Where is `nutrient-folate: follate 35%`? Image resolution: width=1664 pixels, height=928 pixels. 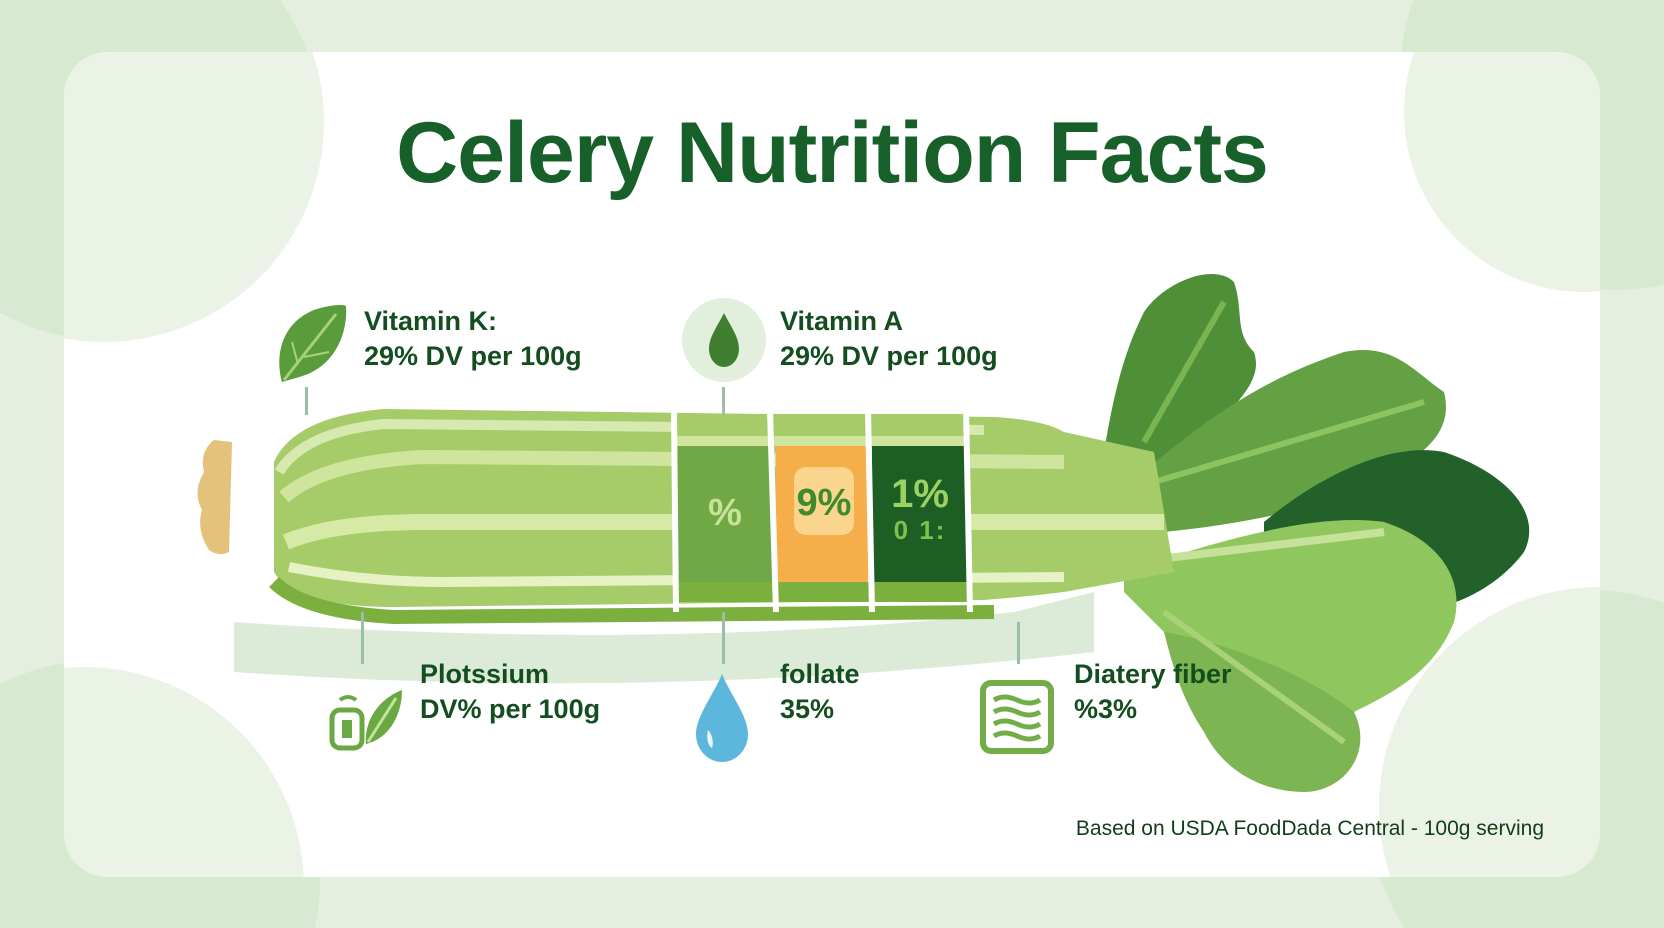
nutrient-folate: follate 35% is located at coordinates (820, 692).